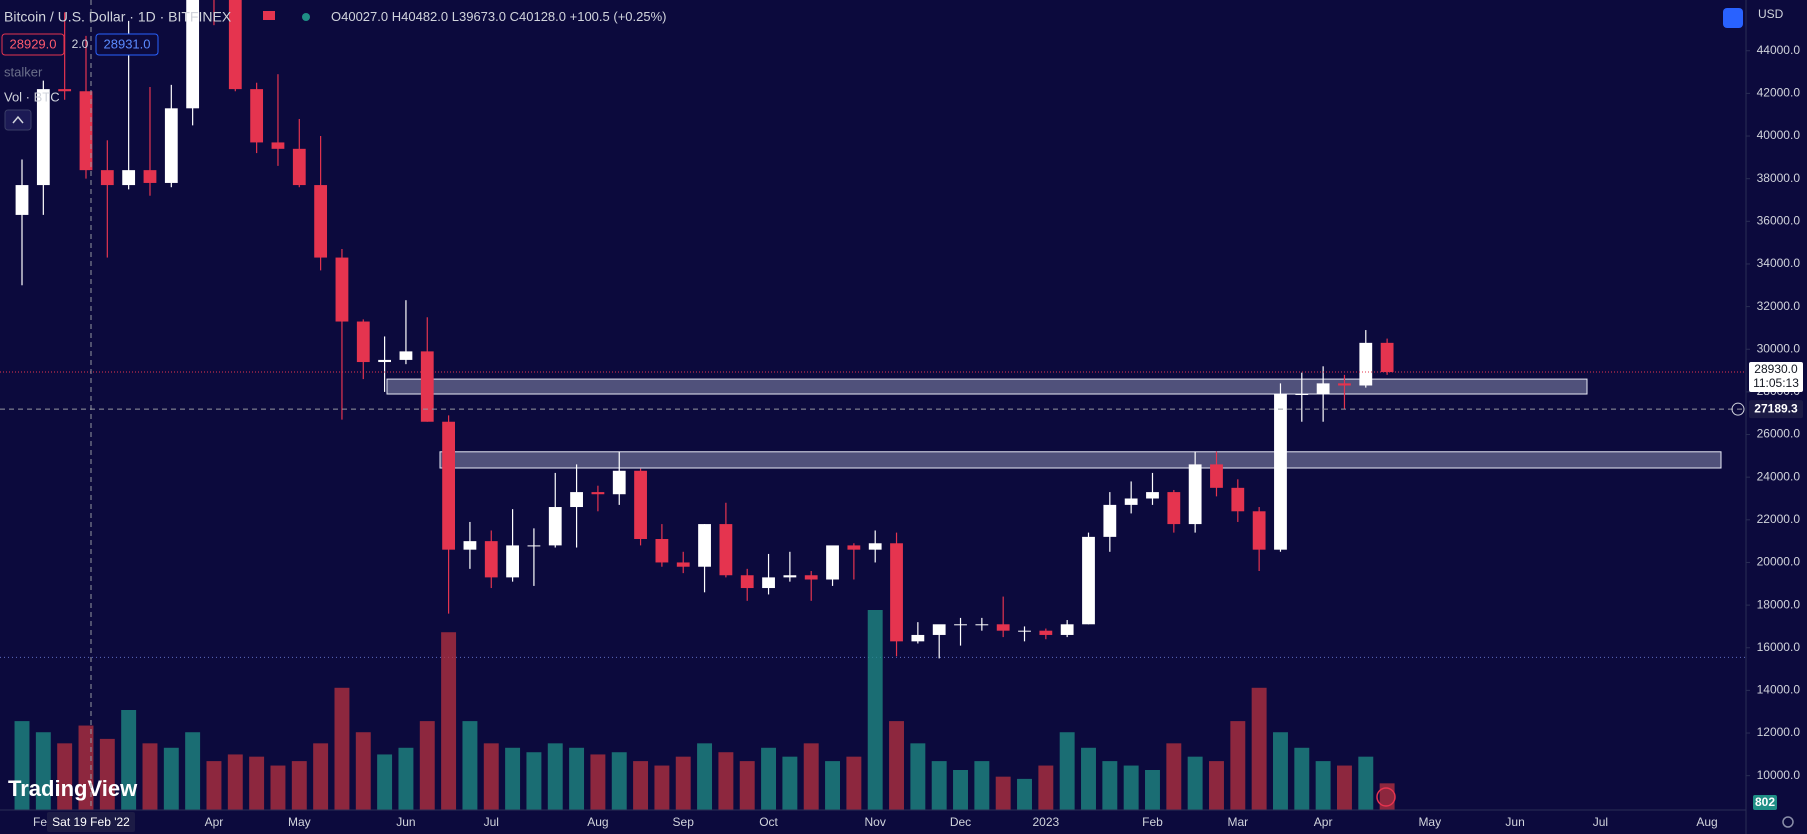 This screenshot has width=1807, height=834. I want to click on x-tick-label: Aug, so click(1706, 822).